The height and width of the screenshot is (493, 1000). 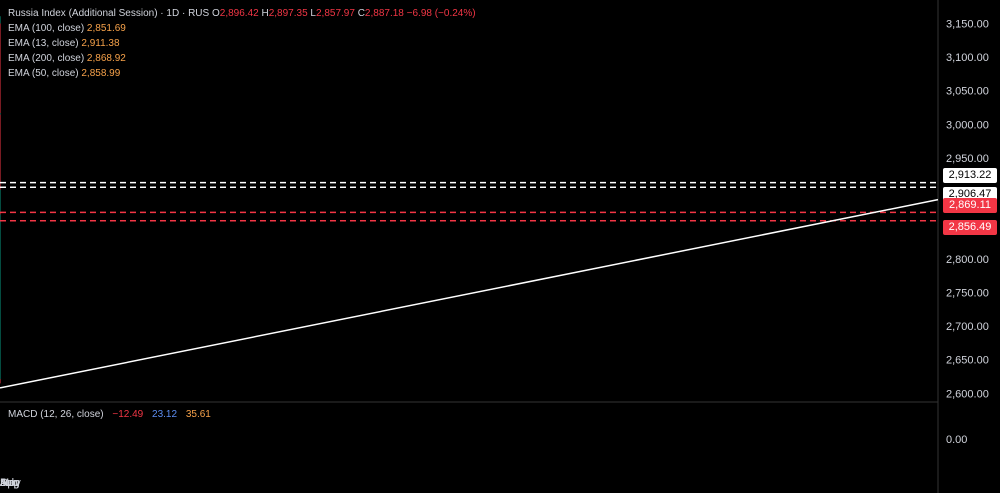 What do you see at coordinates (967, 159) in the screenshot?
I see `price-tick-label: 2,950.00` at bounding box center [967, 159].